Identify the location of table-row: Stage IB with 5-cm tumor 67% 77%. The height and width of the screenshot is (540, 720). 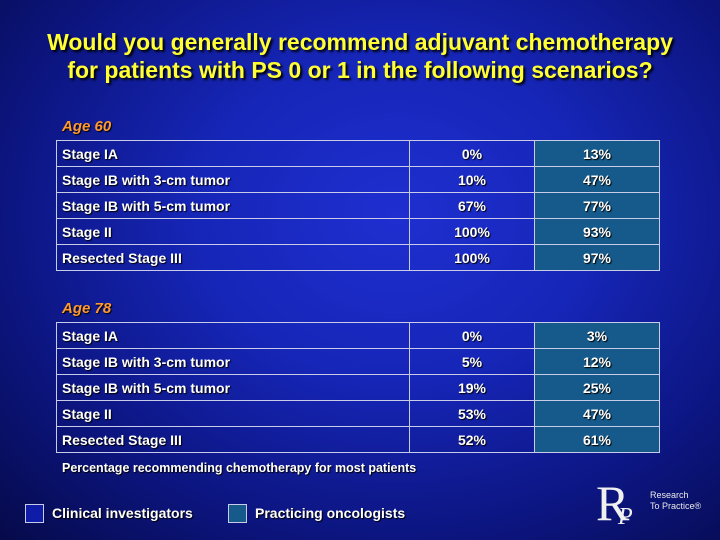
(358, 205).